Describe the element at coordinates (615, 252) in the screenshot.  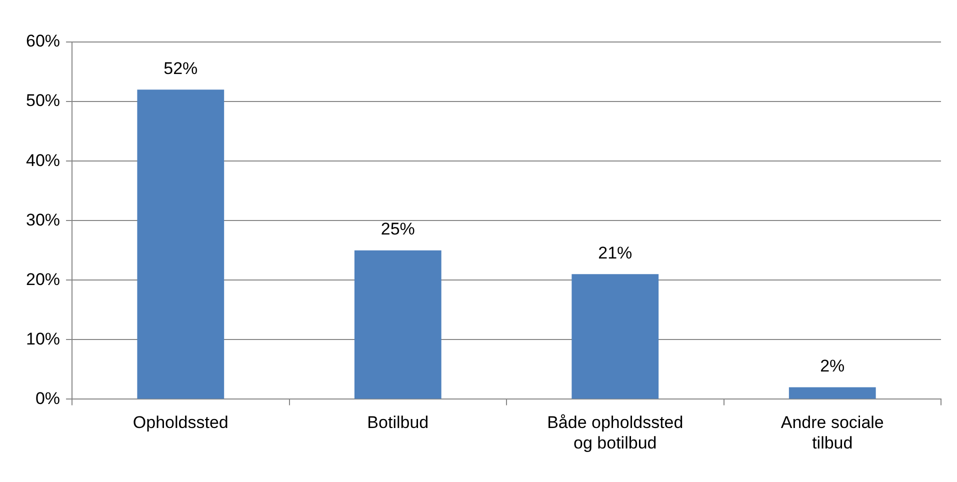
I see `data-label: 21%` at that location.